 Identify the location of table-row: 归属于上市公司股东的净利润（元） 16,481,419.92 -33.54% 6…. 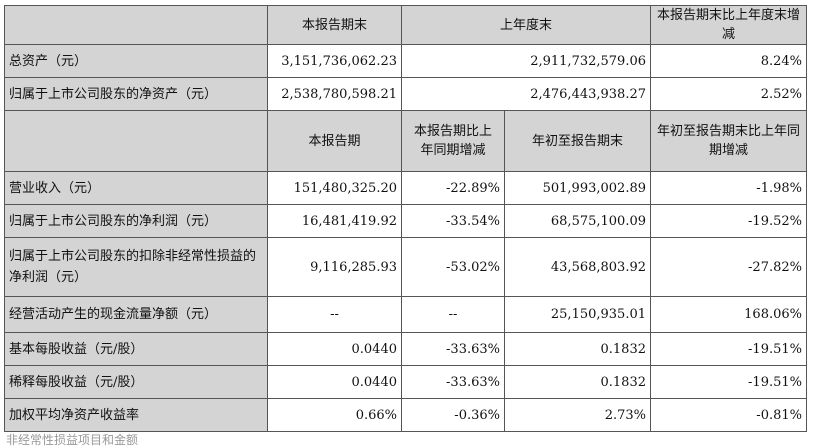
(405, 221).